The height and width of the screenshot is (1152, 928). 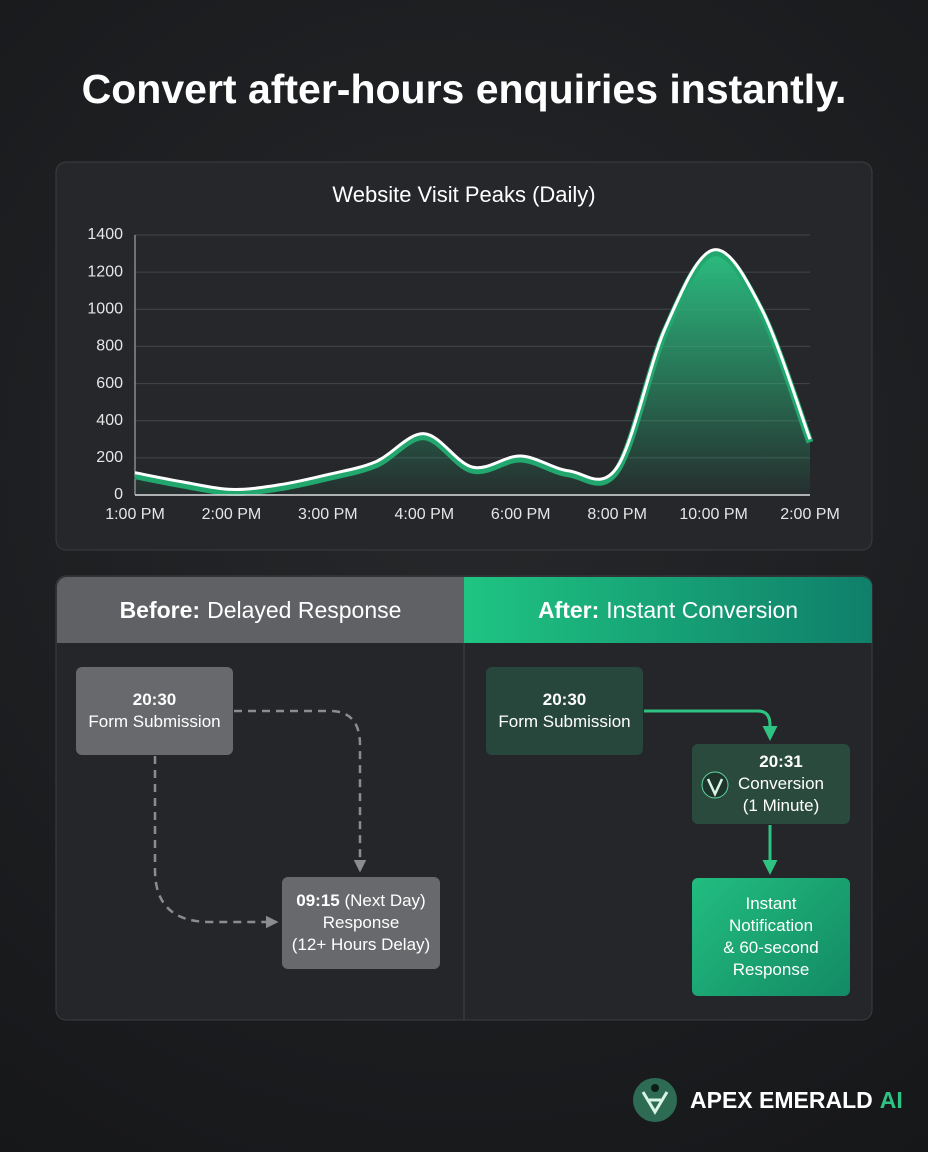 I want to click on before-header-bg, so click(x=260, y=610).